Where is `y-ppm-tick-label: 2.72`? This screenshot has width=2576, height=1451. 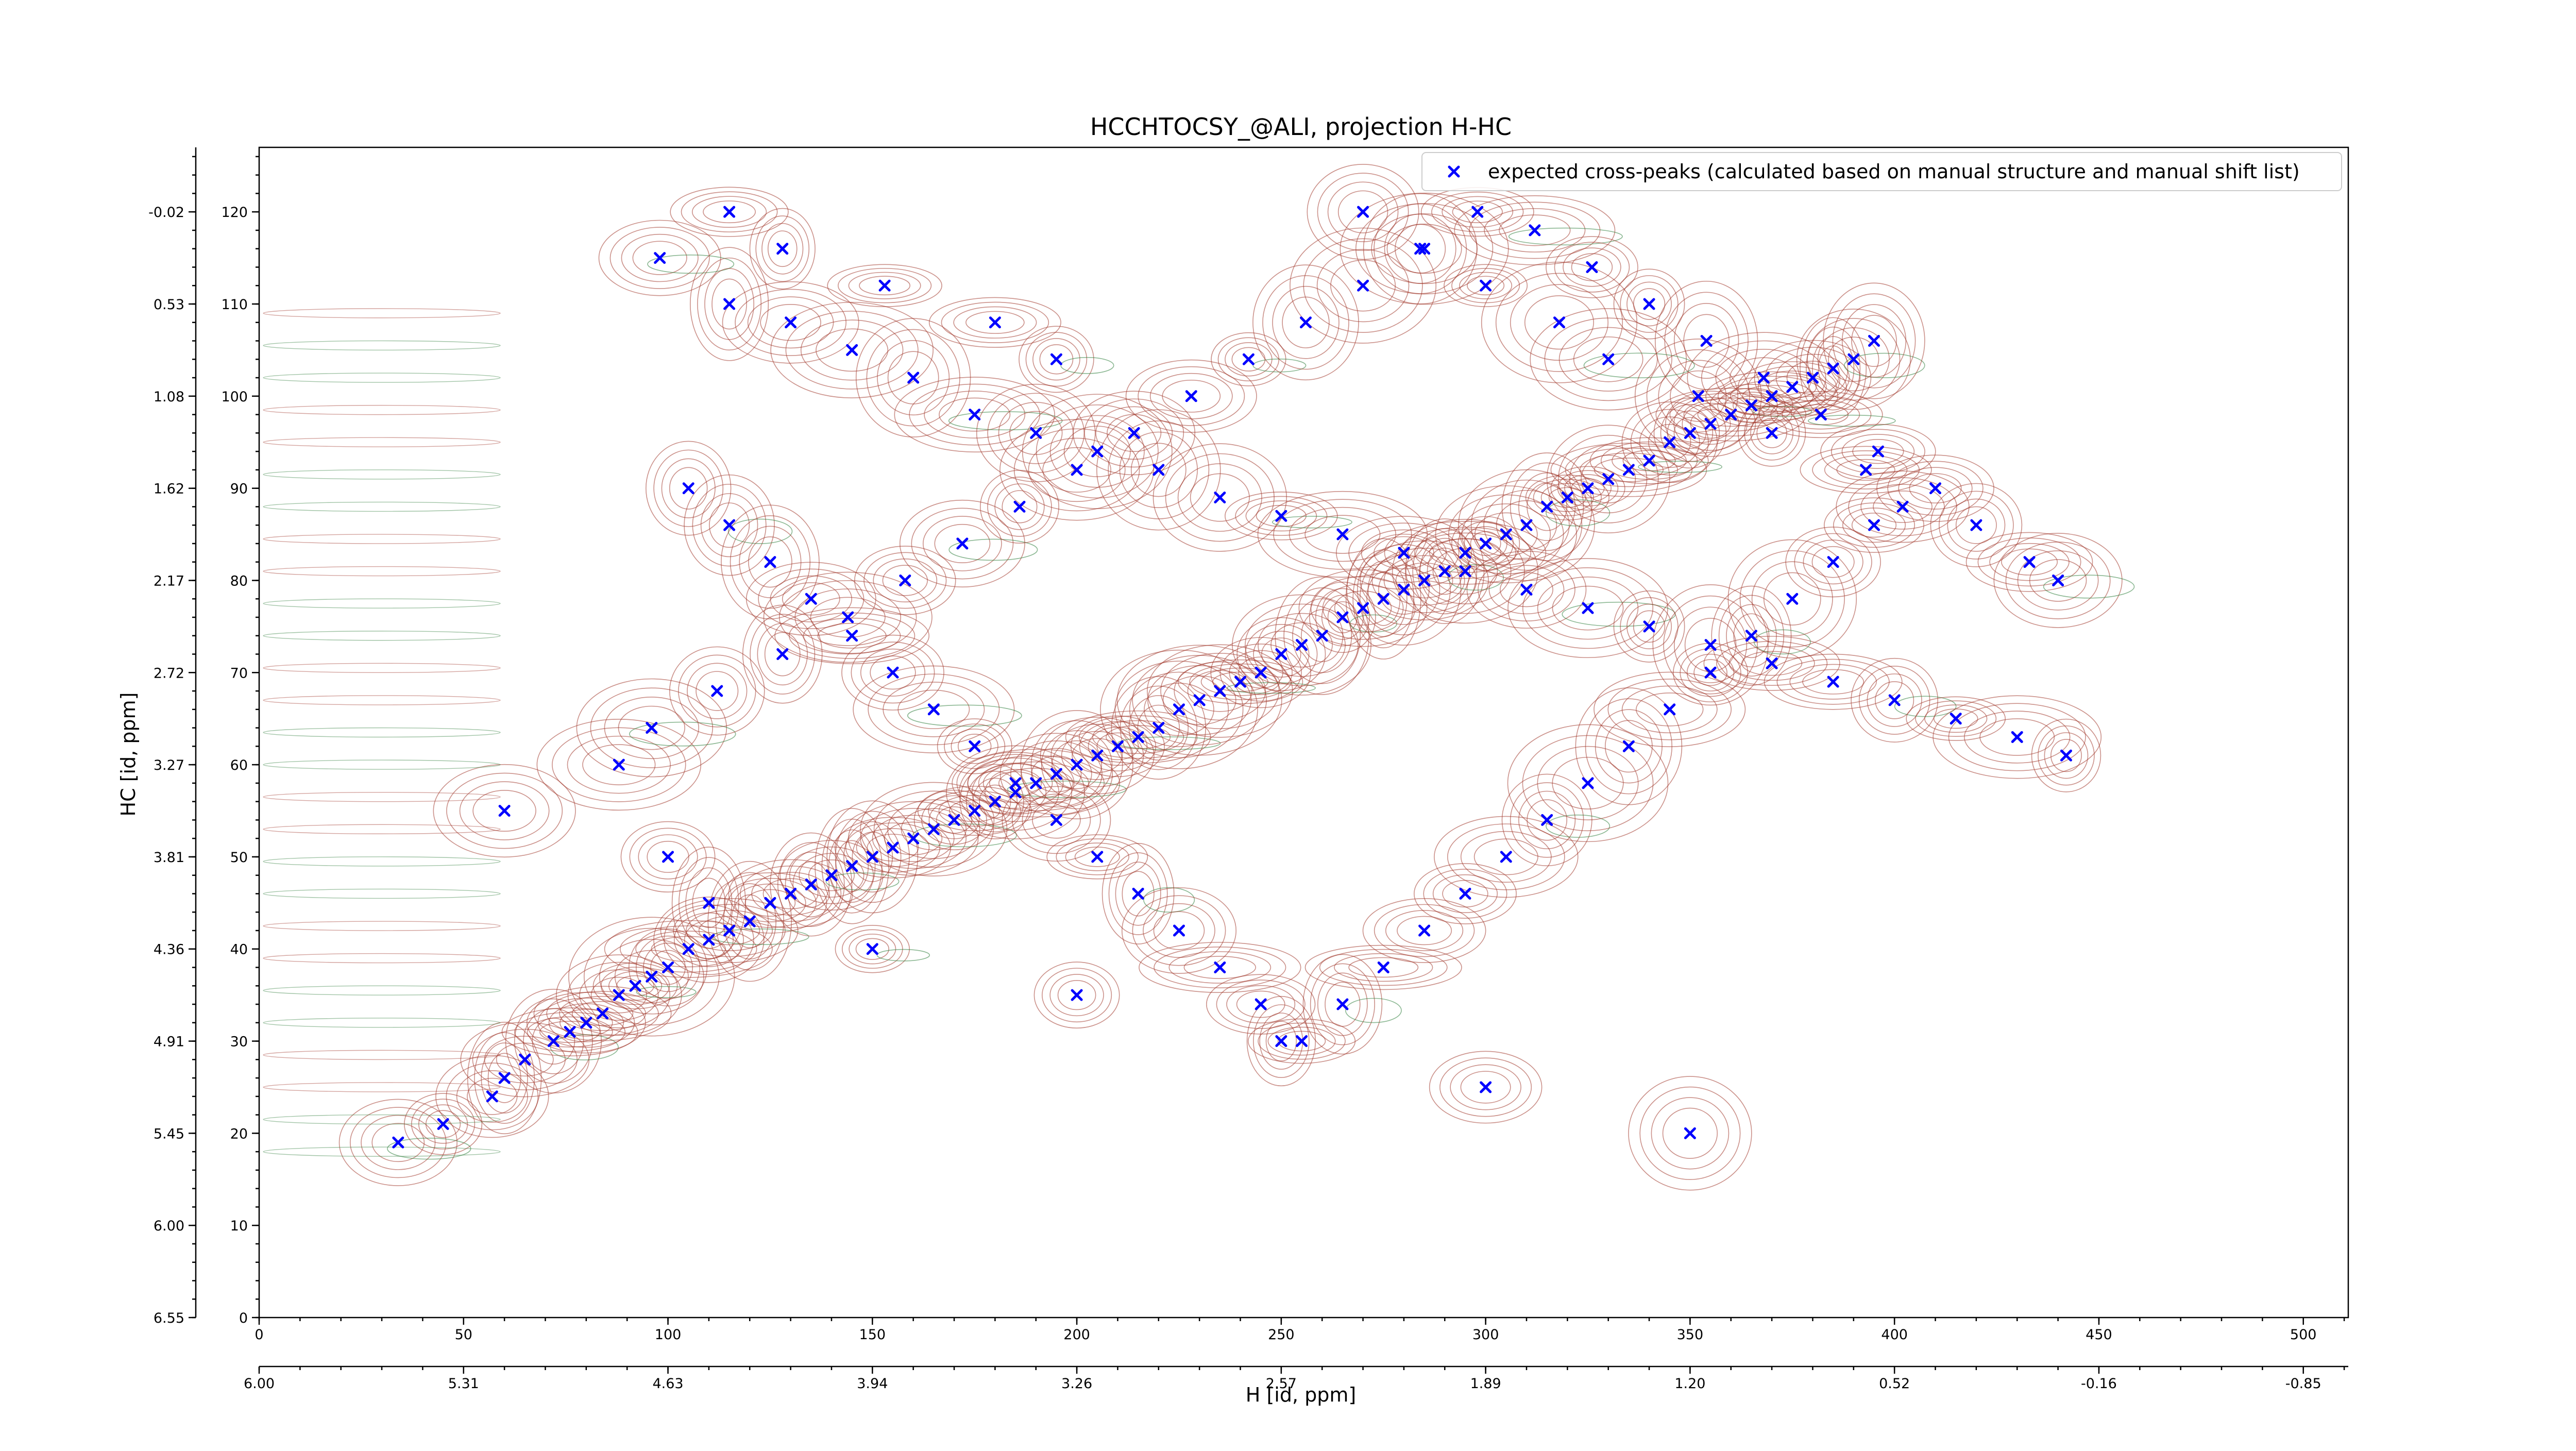
y-ppm-tick-label: 2.72 is located at coordinates (169, 673).